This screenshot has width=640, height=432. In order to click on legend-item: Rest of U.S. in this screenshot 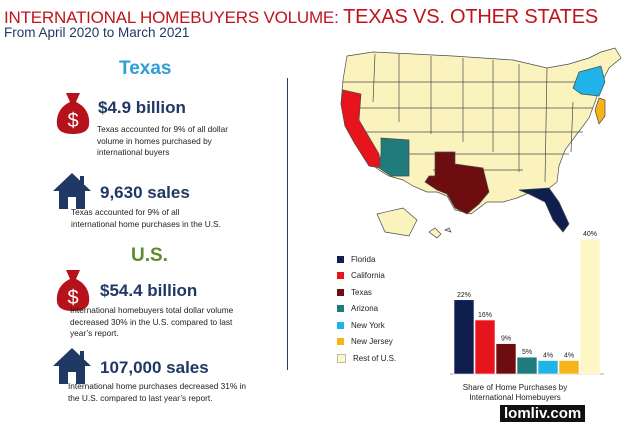, I will do `click(366, 358)`.